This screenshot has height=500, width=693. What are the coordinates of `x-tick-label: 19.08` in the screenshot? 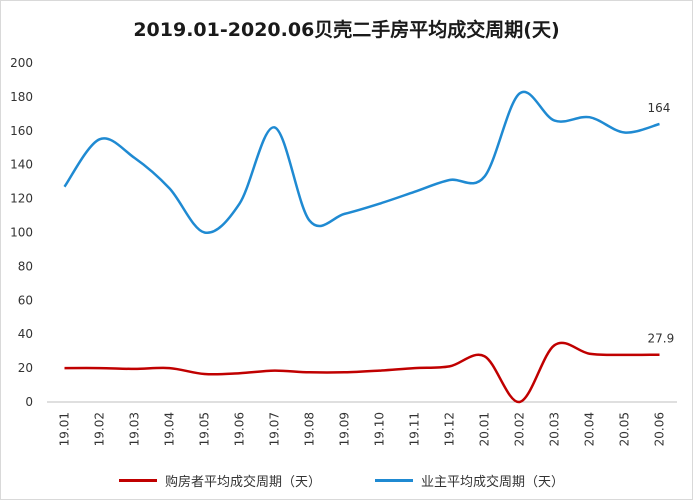 It's located at (310, 429).